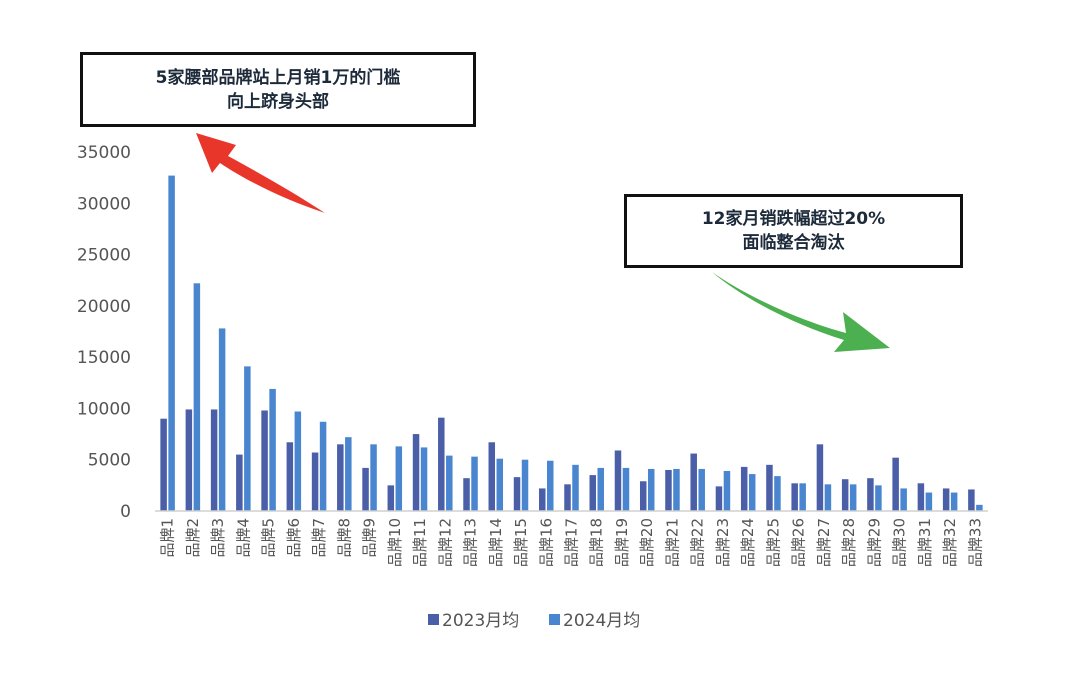  Describe the element at coordinates (597, 542) in the screenshot. I see `x-tick-label: 品牌18` at that location.